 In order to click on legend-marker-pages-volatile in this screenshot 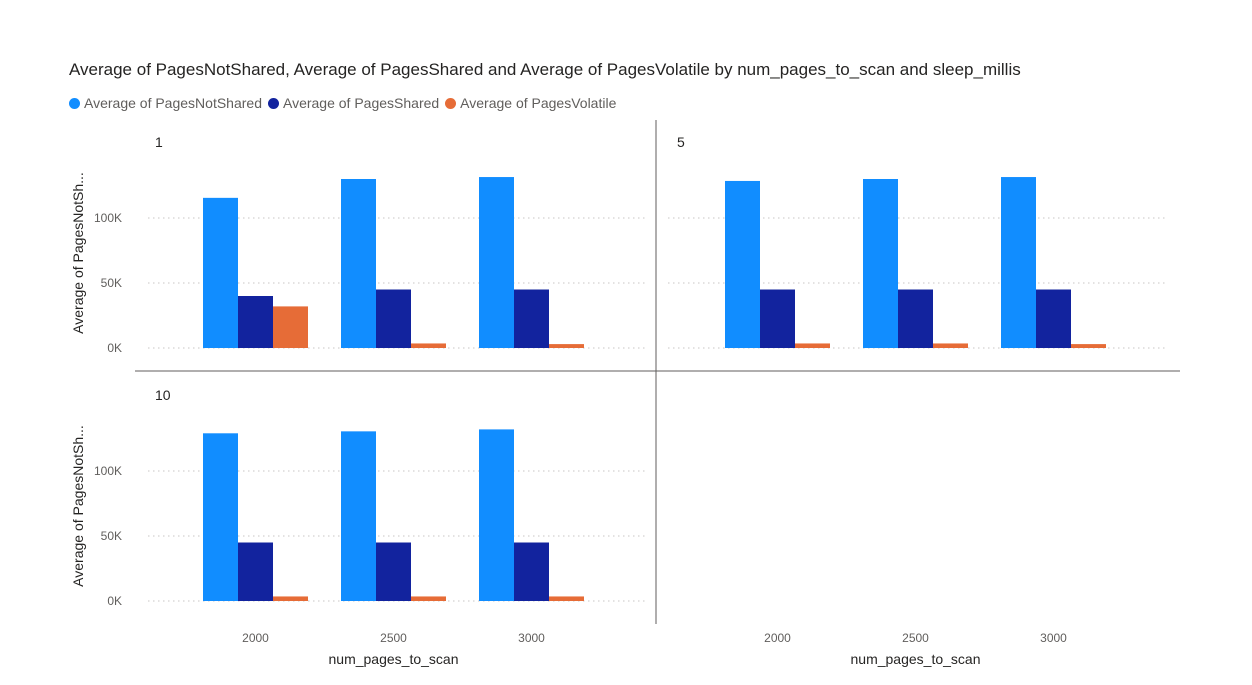, I will do `click(451, 103)`.